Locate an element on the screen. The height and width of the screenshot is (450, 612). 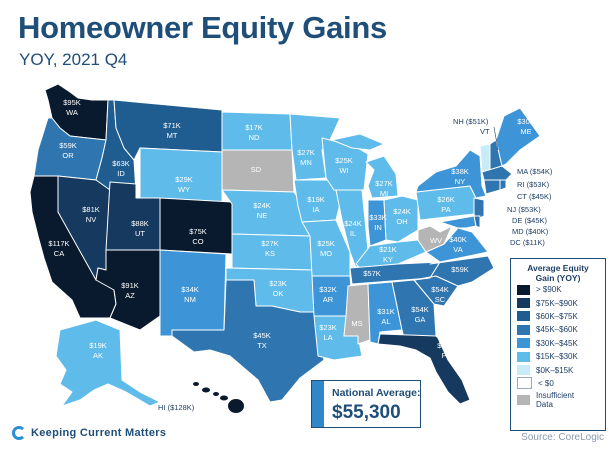
state-abbr: MN is located at coordinates (306, 162).